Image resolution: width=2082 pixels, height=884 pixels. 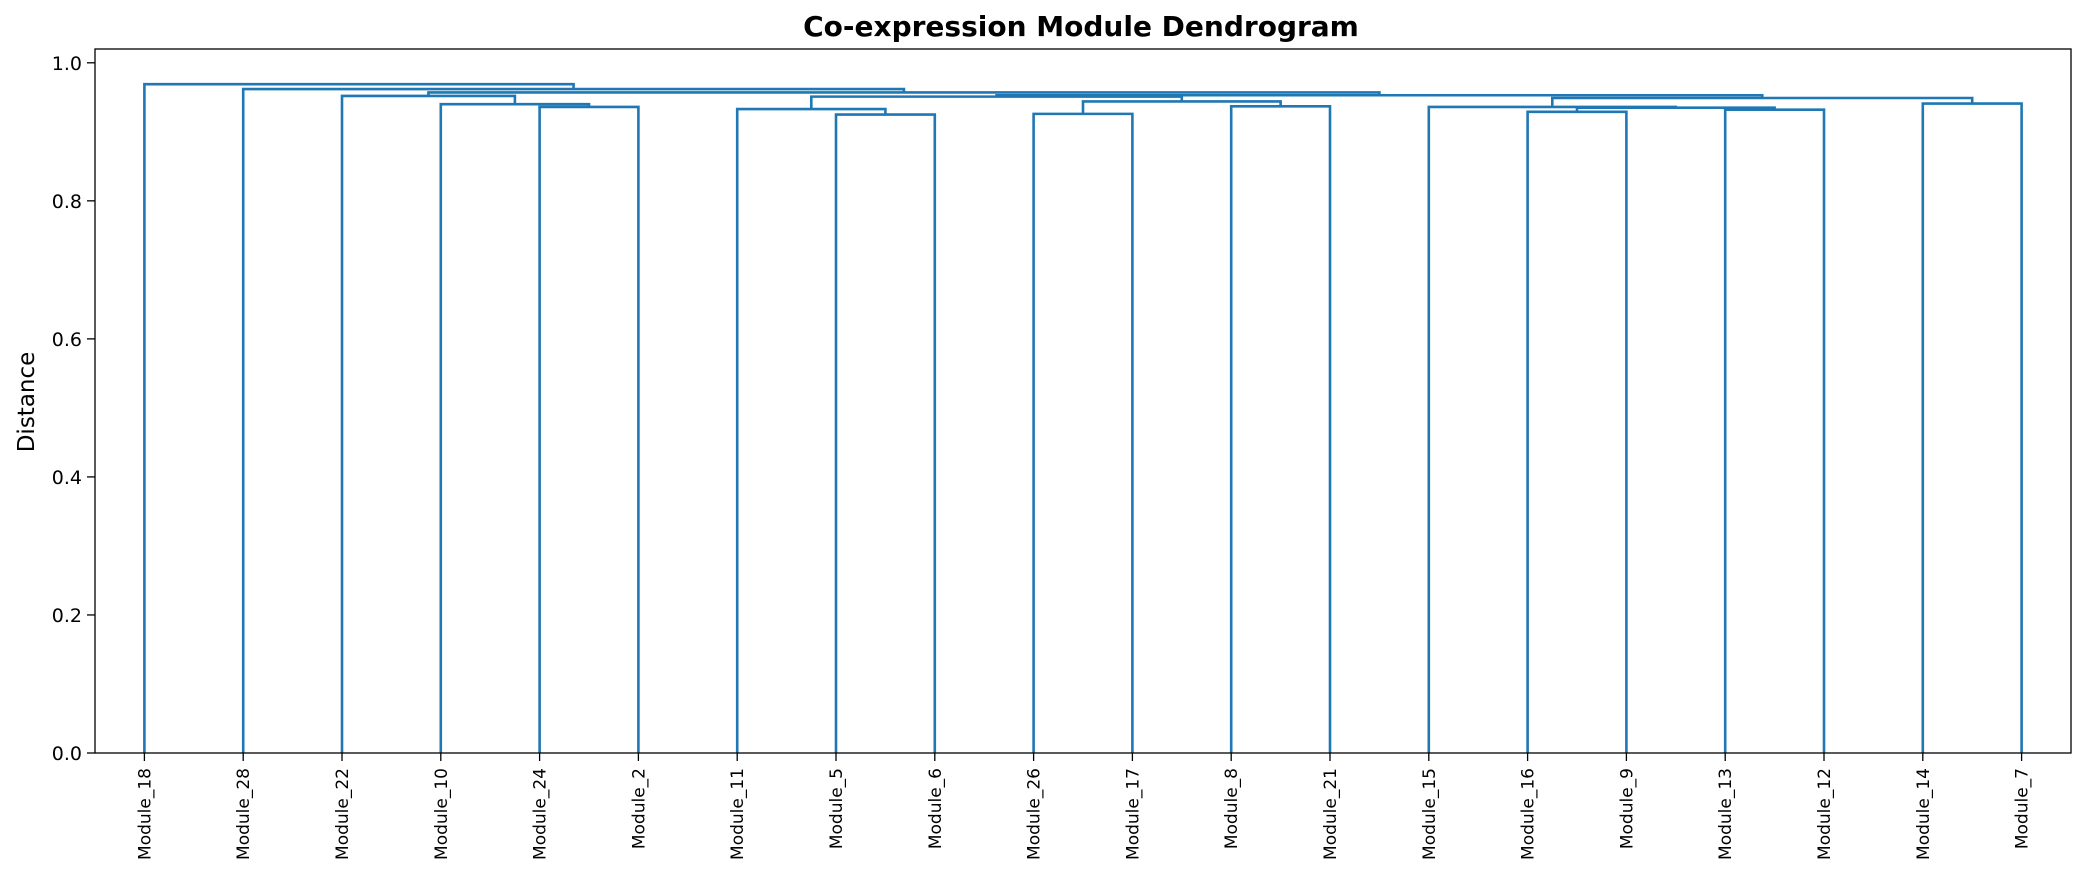 I want to click on dendrogram-link-c5, so click(x=811, y=430).